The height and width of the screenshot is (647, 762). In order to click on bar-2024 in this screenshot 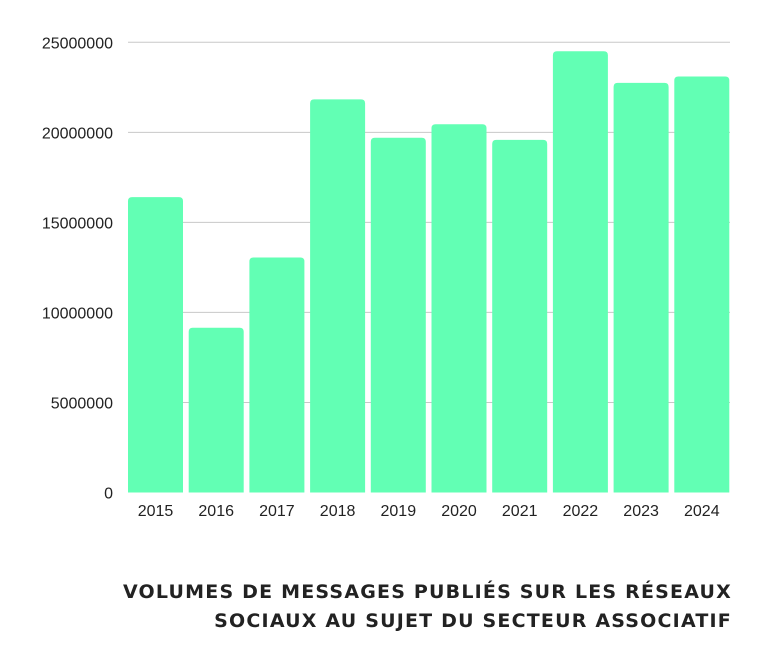, I will do `click(702, 284)`.